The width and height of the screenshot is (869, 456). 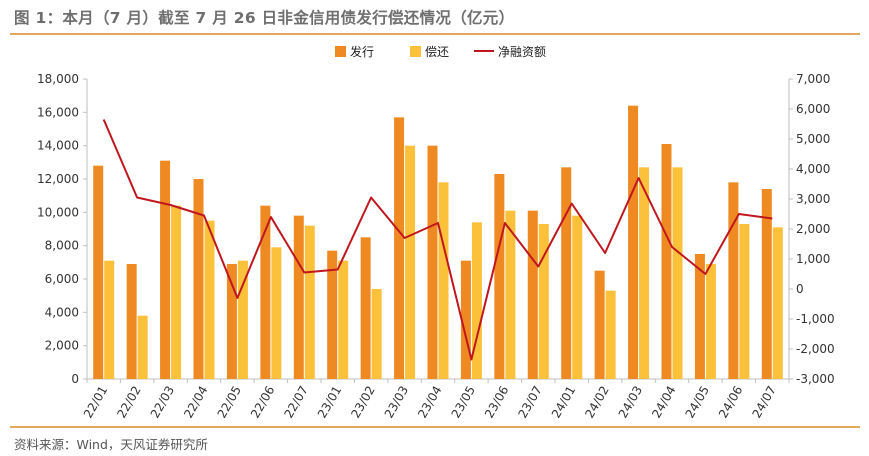 What do you see at coordinates (195, 402) in the screenshot?
I see `x-tick-label: 22/04` at bounding box center [195, 402].